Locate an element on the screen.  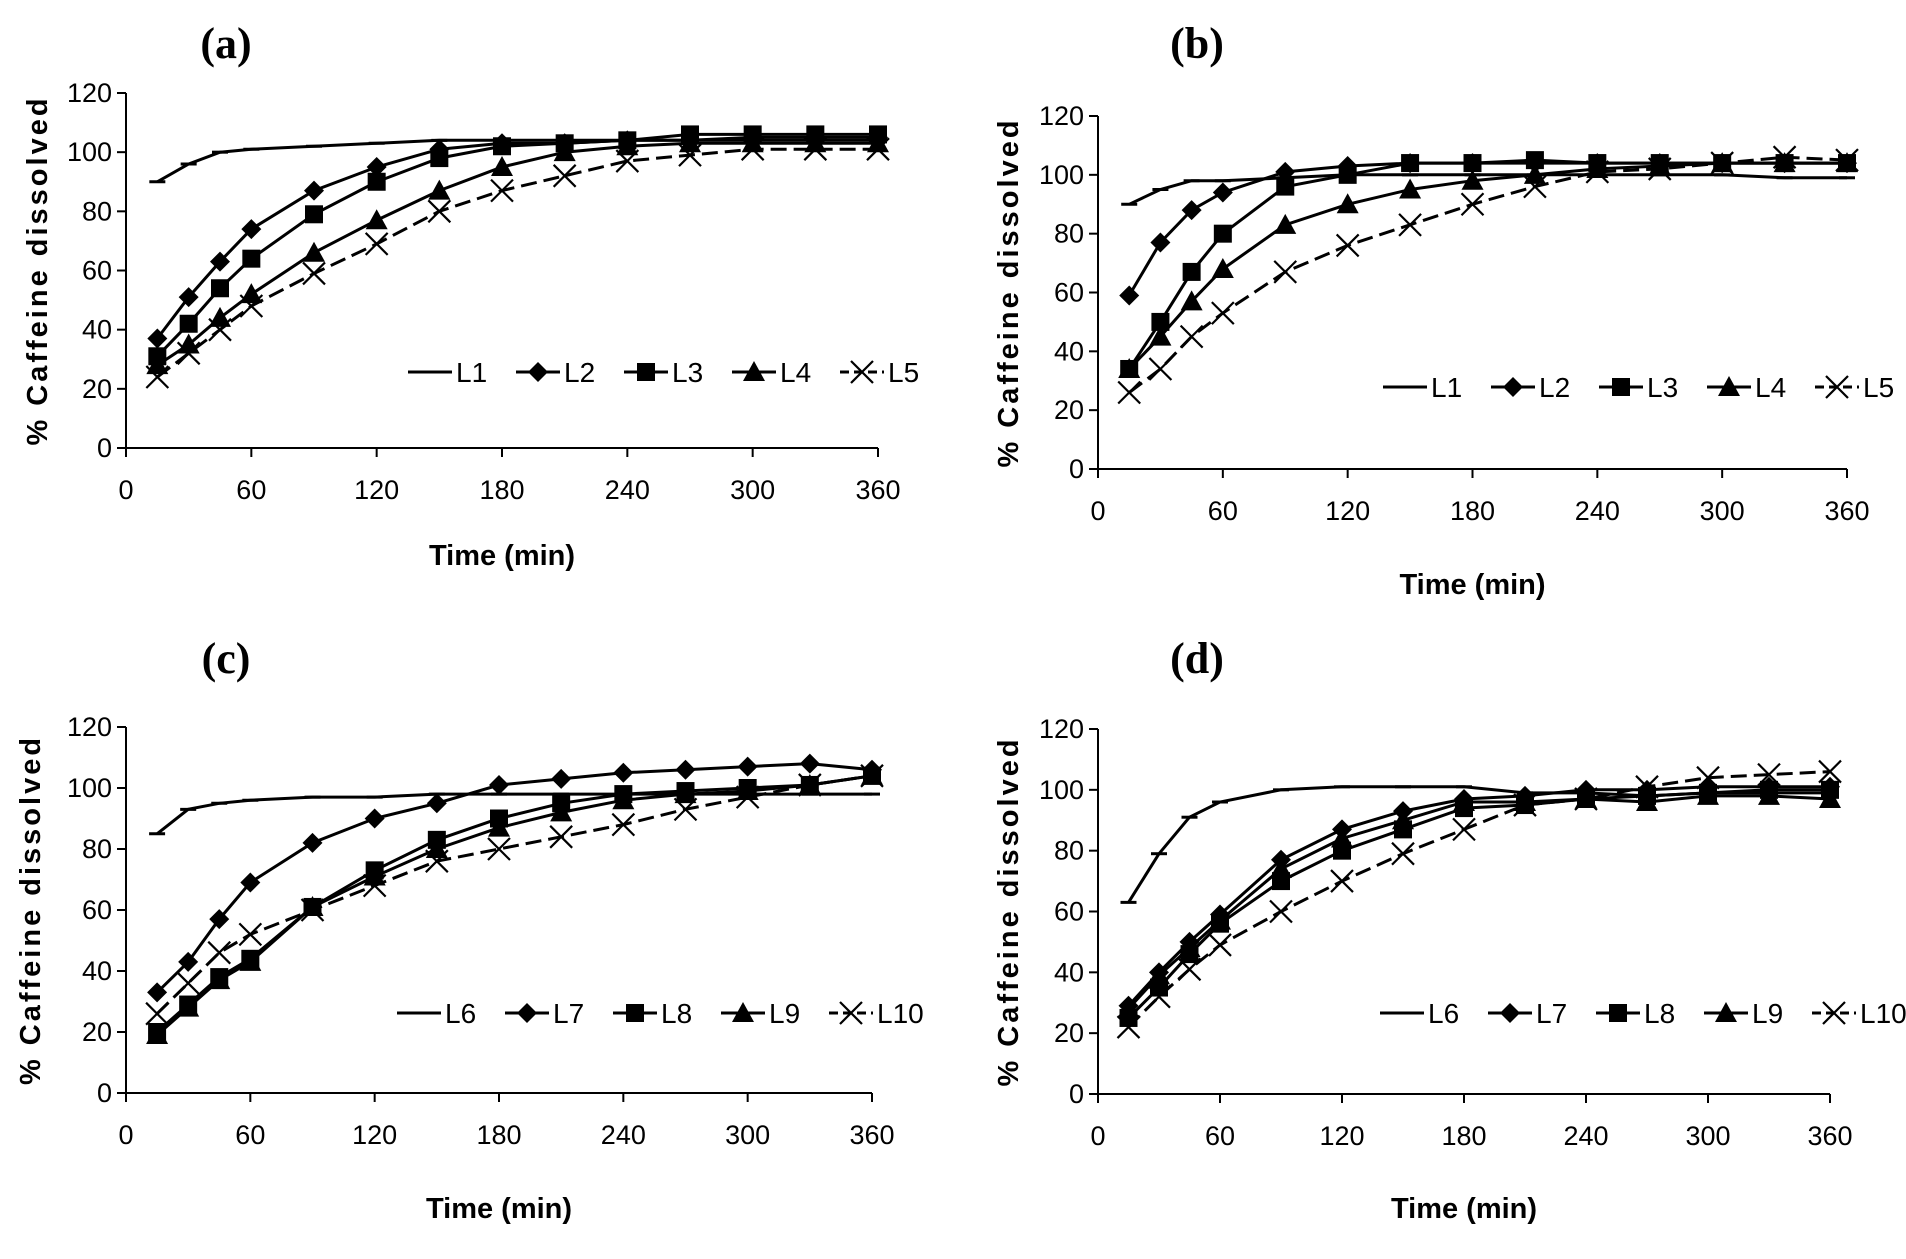
data-point-L7 is located at coordinates (219, 919).